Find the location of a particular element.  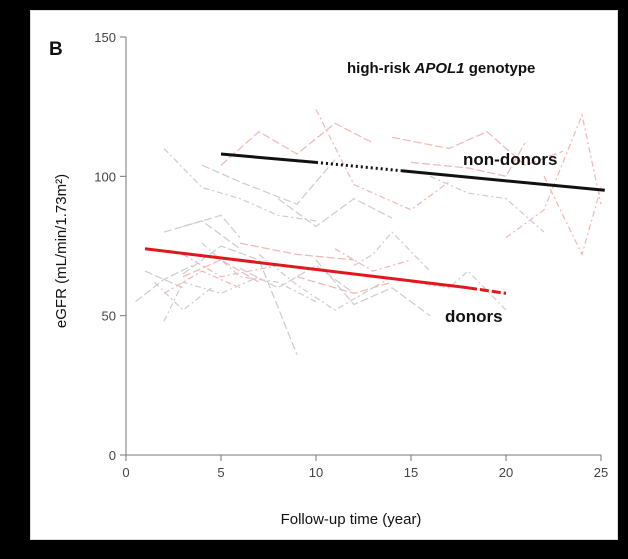

y-tick-label: 150 is located at coordinates (105, 37).